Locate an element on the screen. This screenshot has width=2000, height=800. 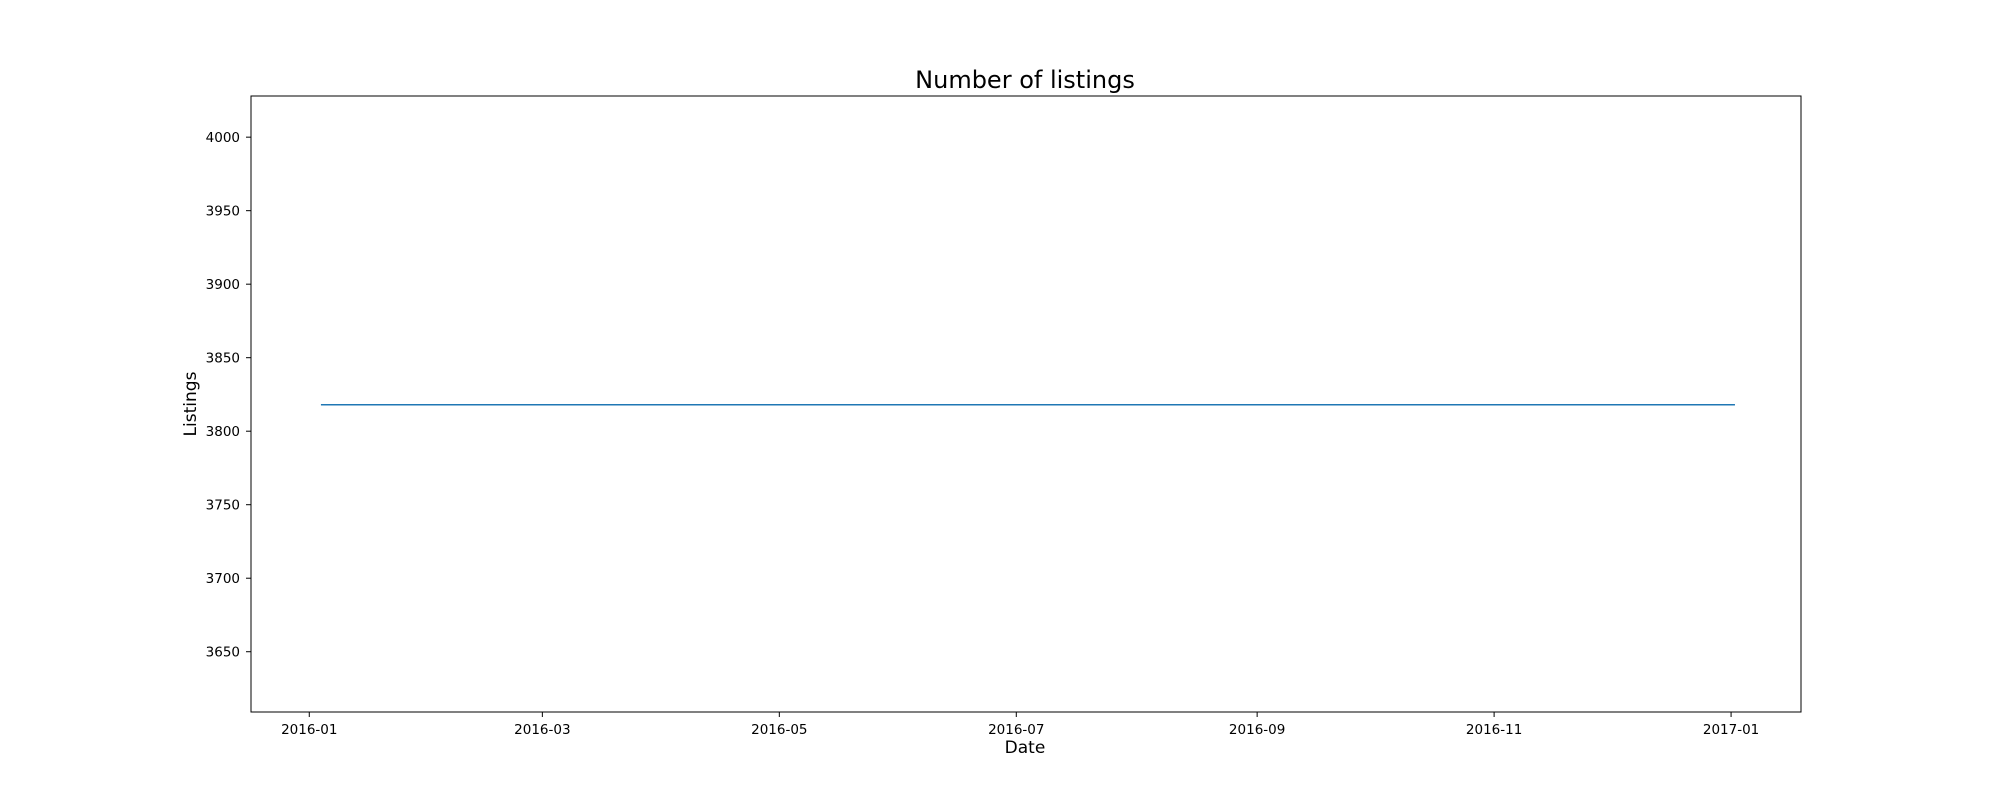
x-tick-label: 2017-01 is located at coordinates (1731, 730).